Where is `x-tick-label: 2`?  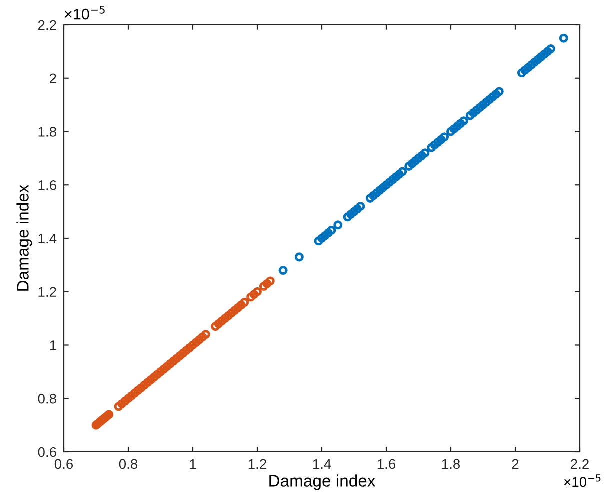 x-tick-label: 2 is located at coordinates (515, 464).